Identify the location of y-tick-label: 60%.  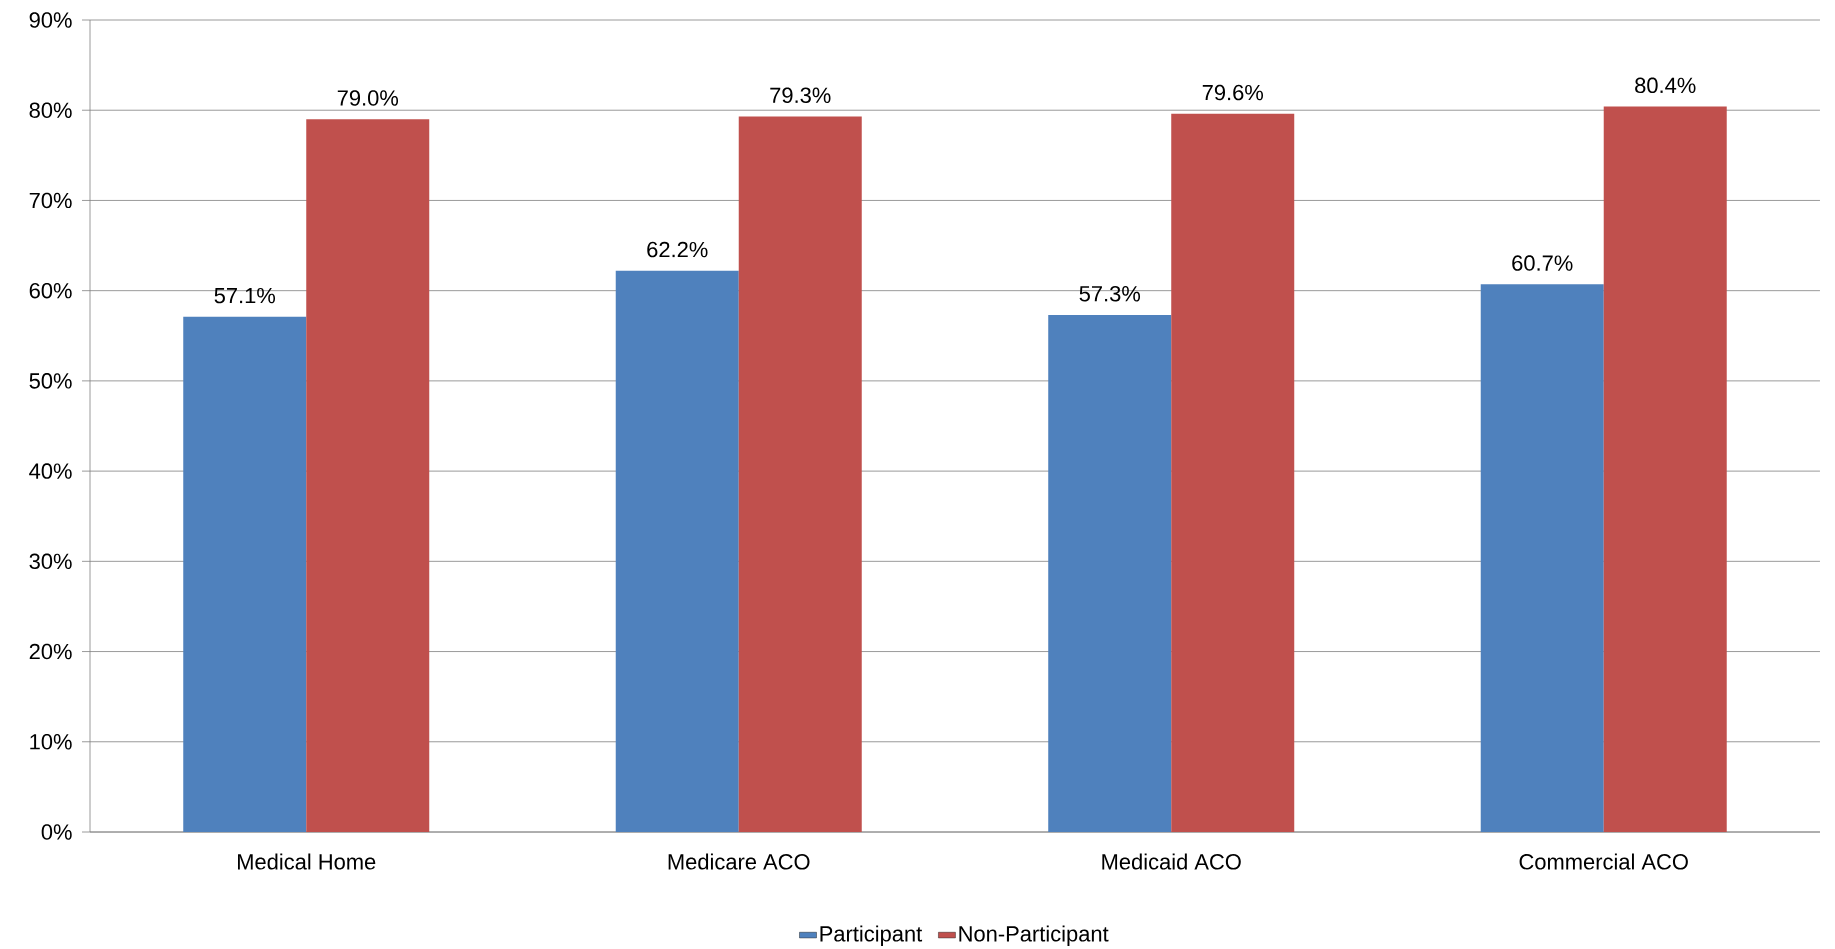
(50, 291).